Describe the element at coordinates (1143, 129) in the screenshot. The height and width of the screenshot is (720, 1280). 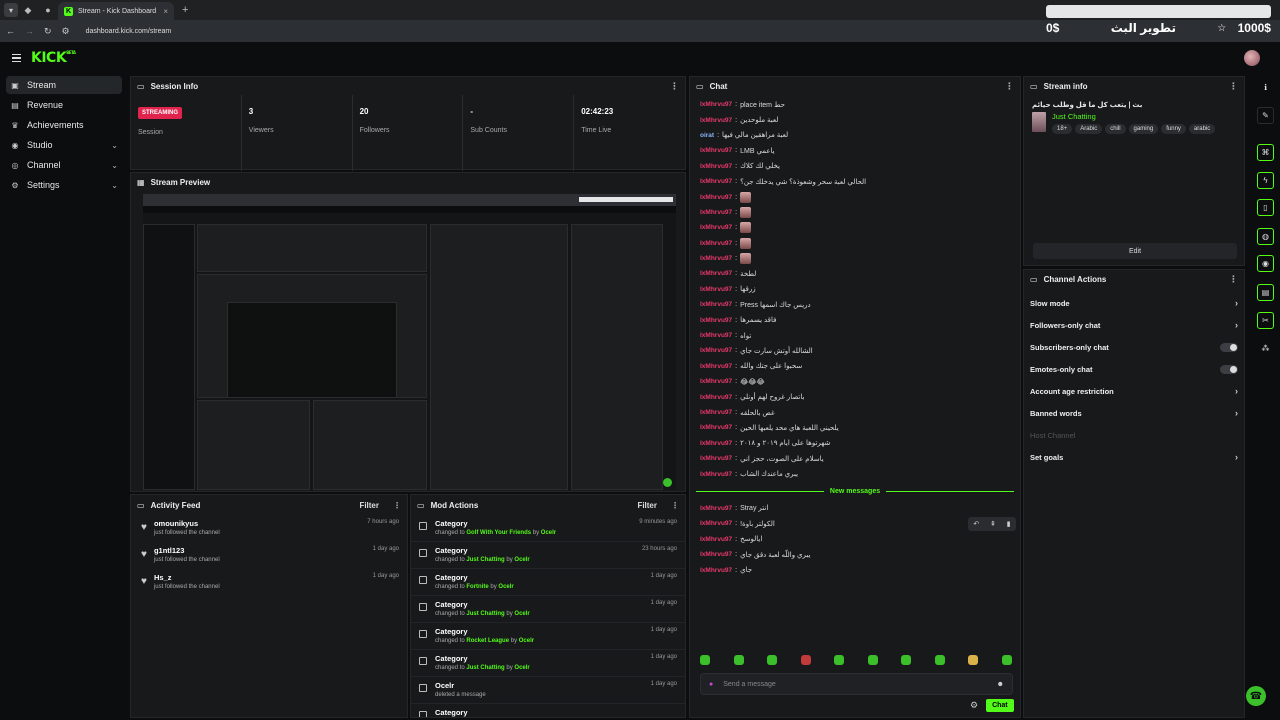
I see `tag: gaming` at that location.